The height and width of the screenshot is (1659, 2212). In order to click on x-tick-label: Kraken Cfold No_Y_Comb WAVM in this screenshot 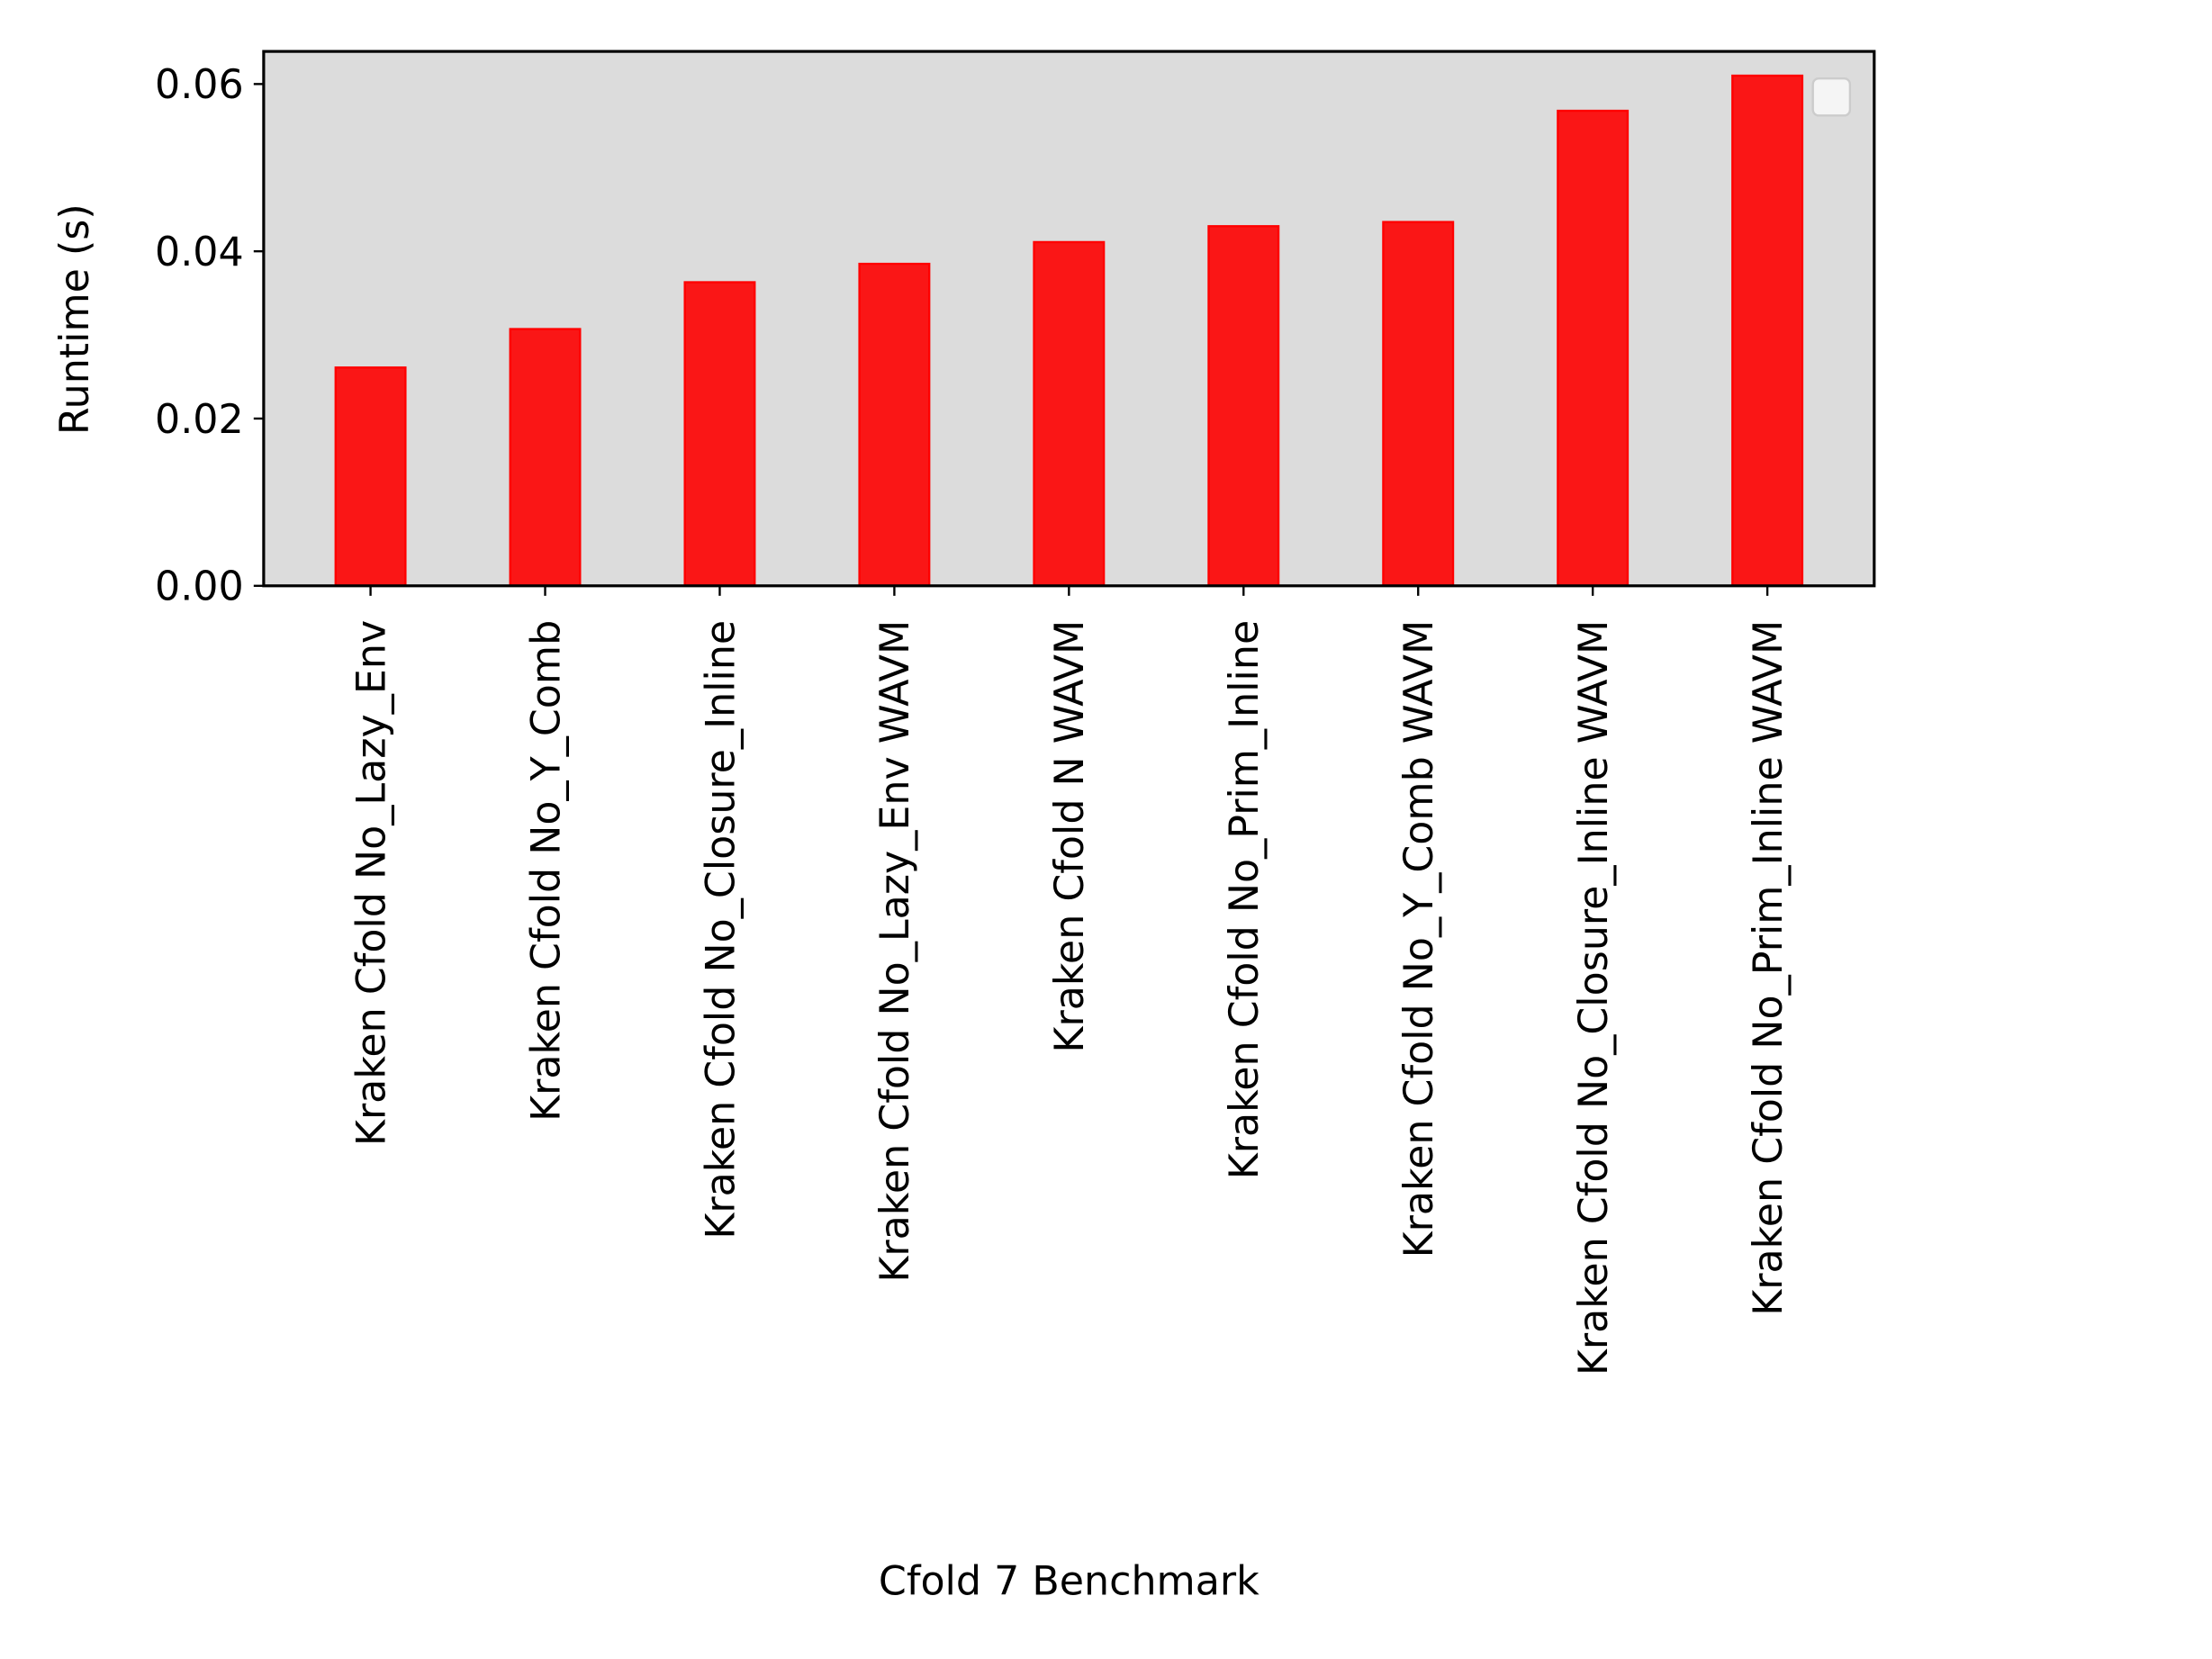, I will do `click(1419, 939)`.